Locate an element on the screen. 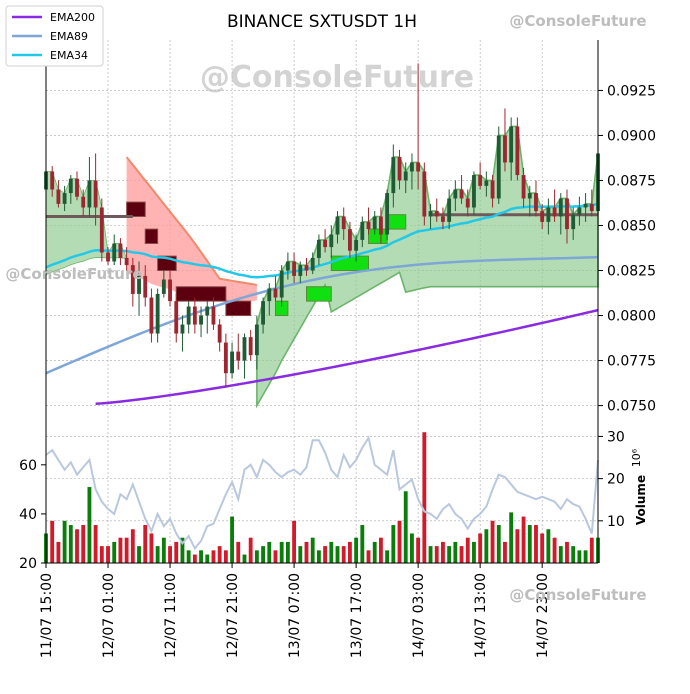 This screenshot has width=690, height=694. ema200-line is located at coordinates (347, 357).